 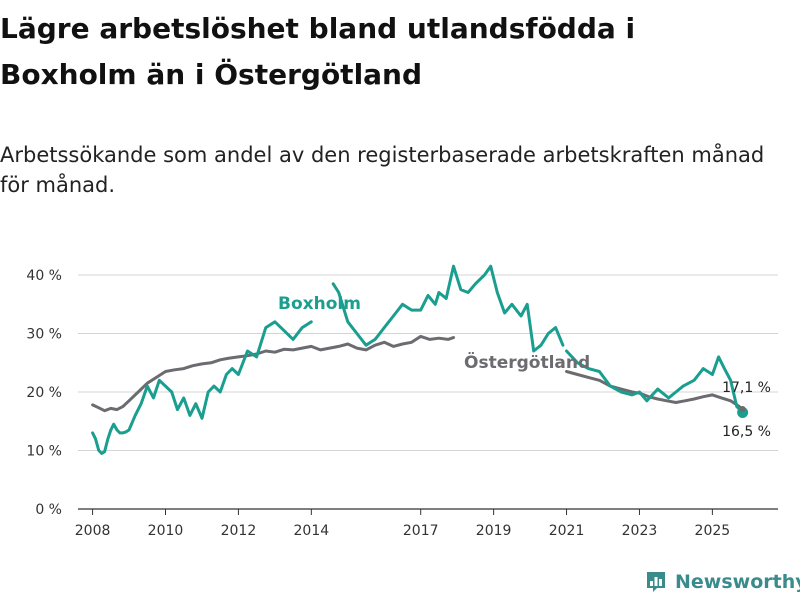 I want to click on series-labels: Boxholm Östergötland 17,1 % 16,5 %, so click(x=524, y=367).